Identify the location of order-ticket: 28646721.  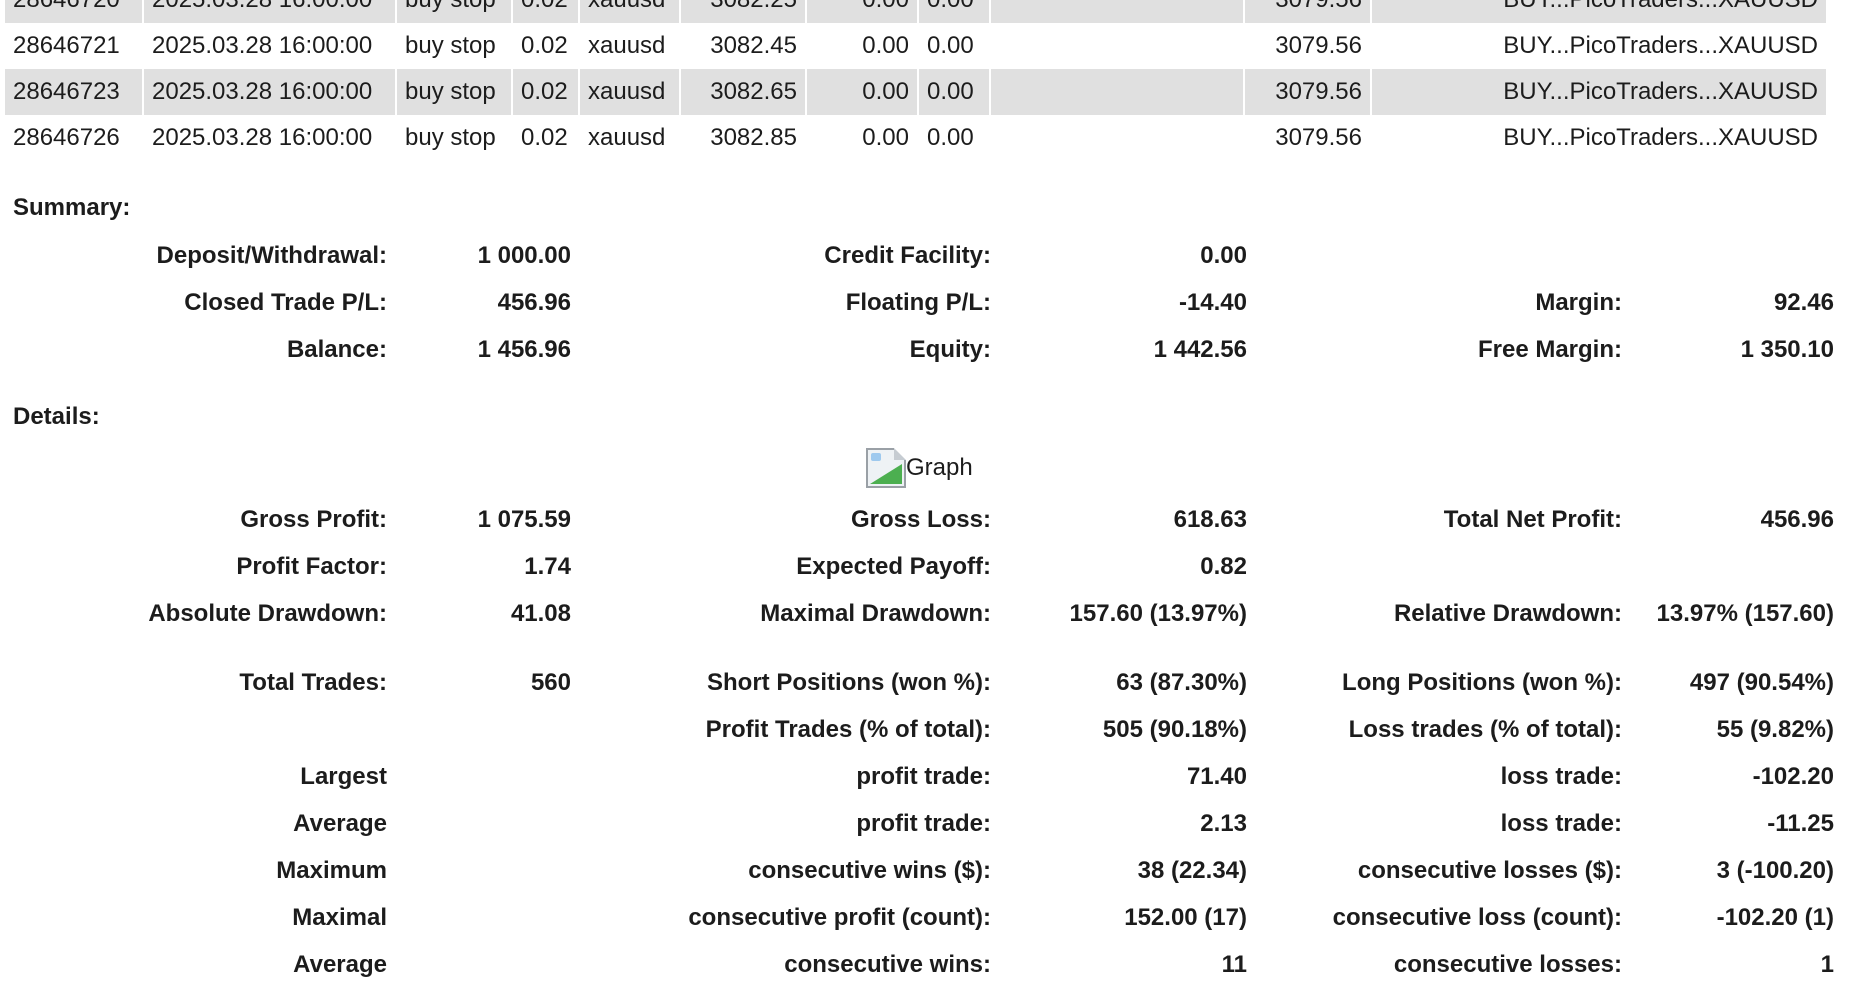
(66, 45).